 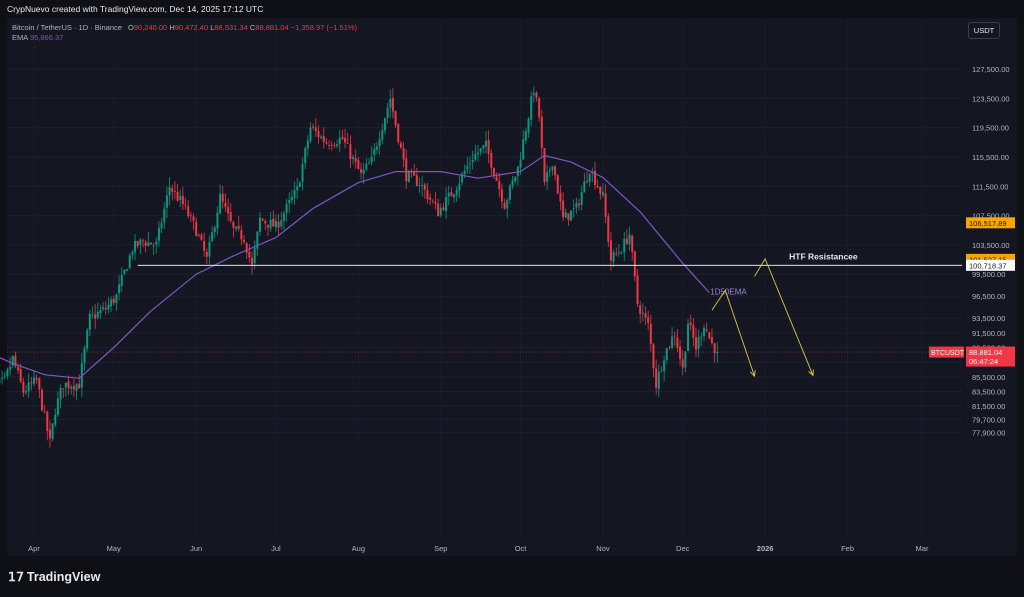 What do you see at coordinates (184, 38) in the screenshot?
I see `legend-ema-row: EMA 95,866.37` at bounding box center [184, 38].